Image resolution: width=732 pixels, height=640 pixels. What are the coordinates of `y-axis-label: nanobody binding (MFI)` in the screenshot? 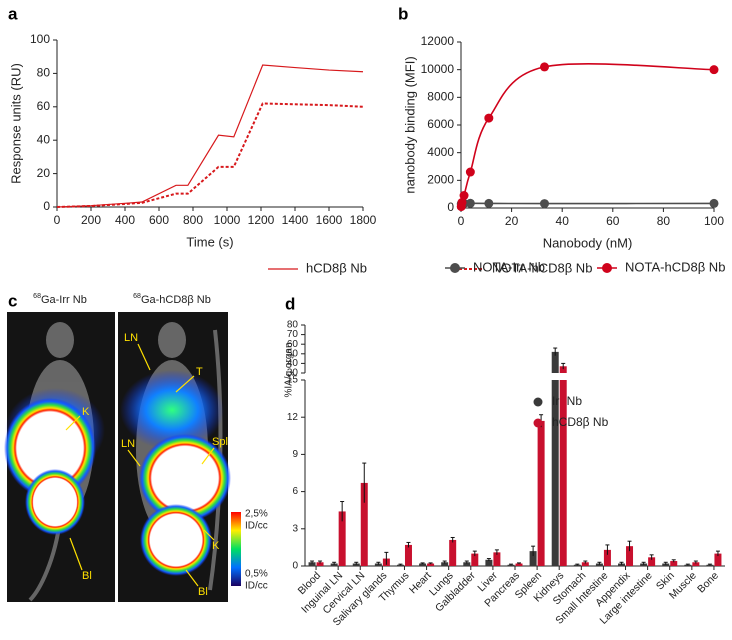 It's located at (409, 124).